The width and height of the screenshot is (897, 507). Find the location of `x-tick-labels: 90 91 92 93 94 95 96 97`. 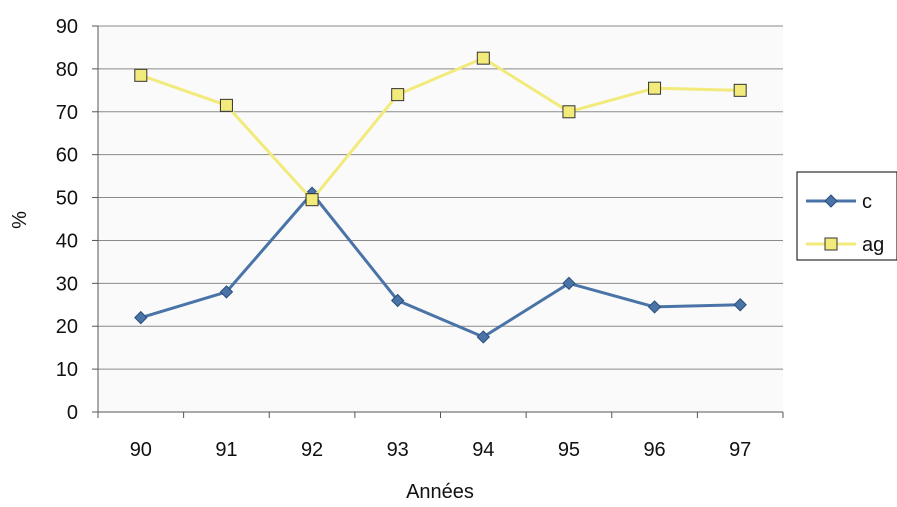

x-tick-labels: 90 91 92 93 94 95 96 97 is located at coordinates (441, 450).